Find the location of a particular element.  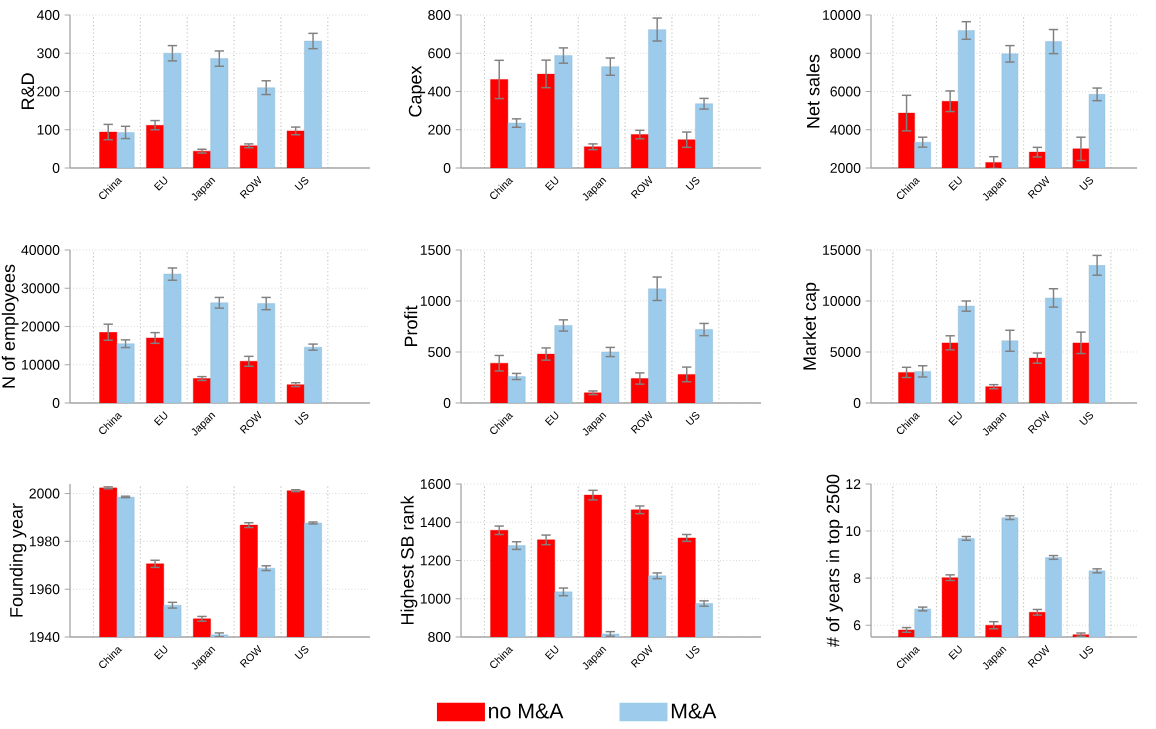

y-tick-label: 4000 is located at coordinates (845, 129).